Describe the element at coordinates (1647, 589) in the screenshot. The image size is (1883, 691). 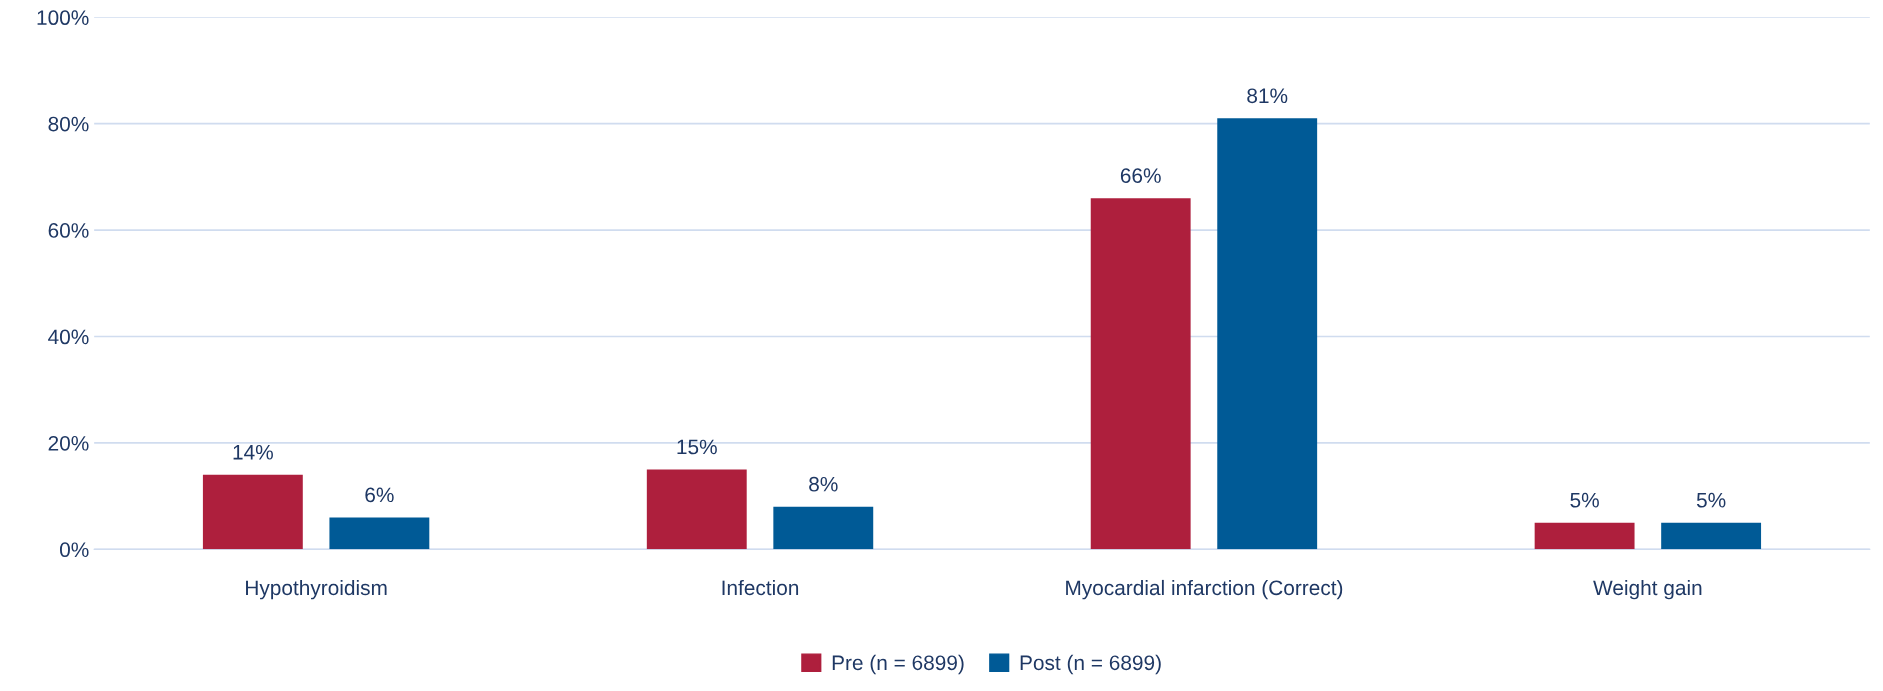
I see `x-tick-label: Weight gain` at that location.